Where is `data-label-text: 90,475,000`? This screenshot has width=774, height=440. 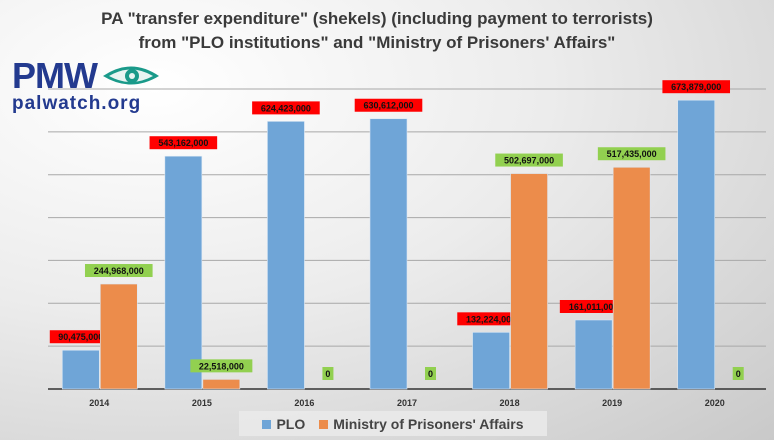
data-label-text: 90,475,000 is located at coordinates (80, 337).